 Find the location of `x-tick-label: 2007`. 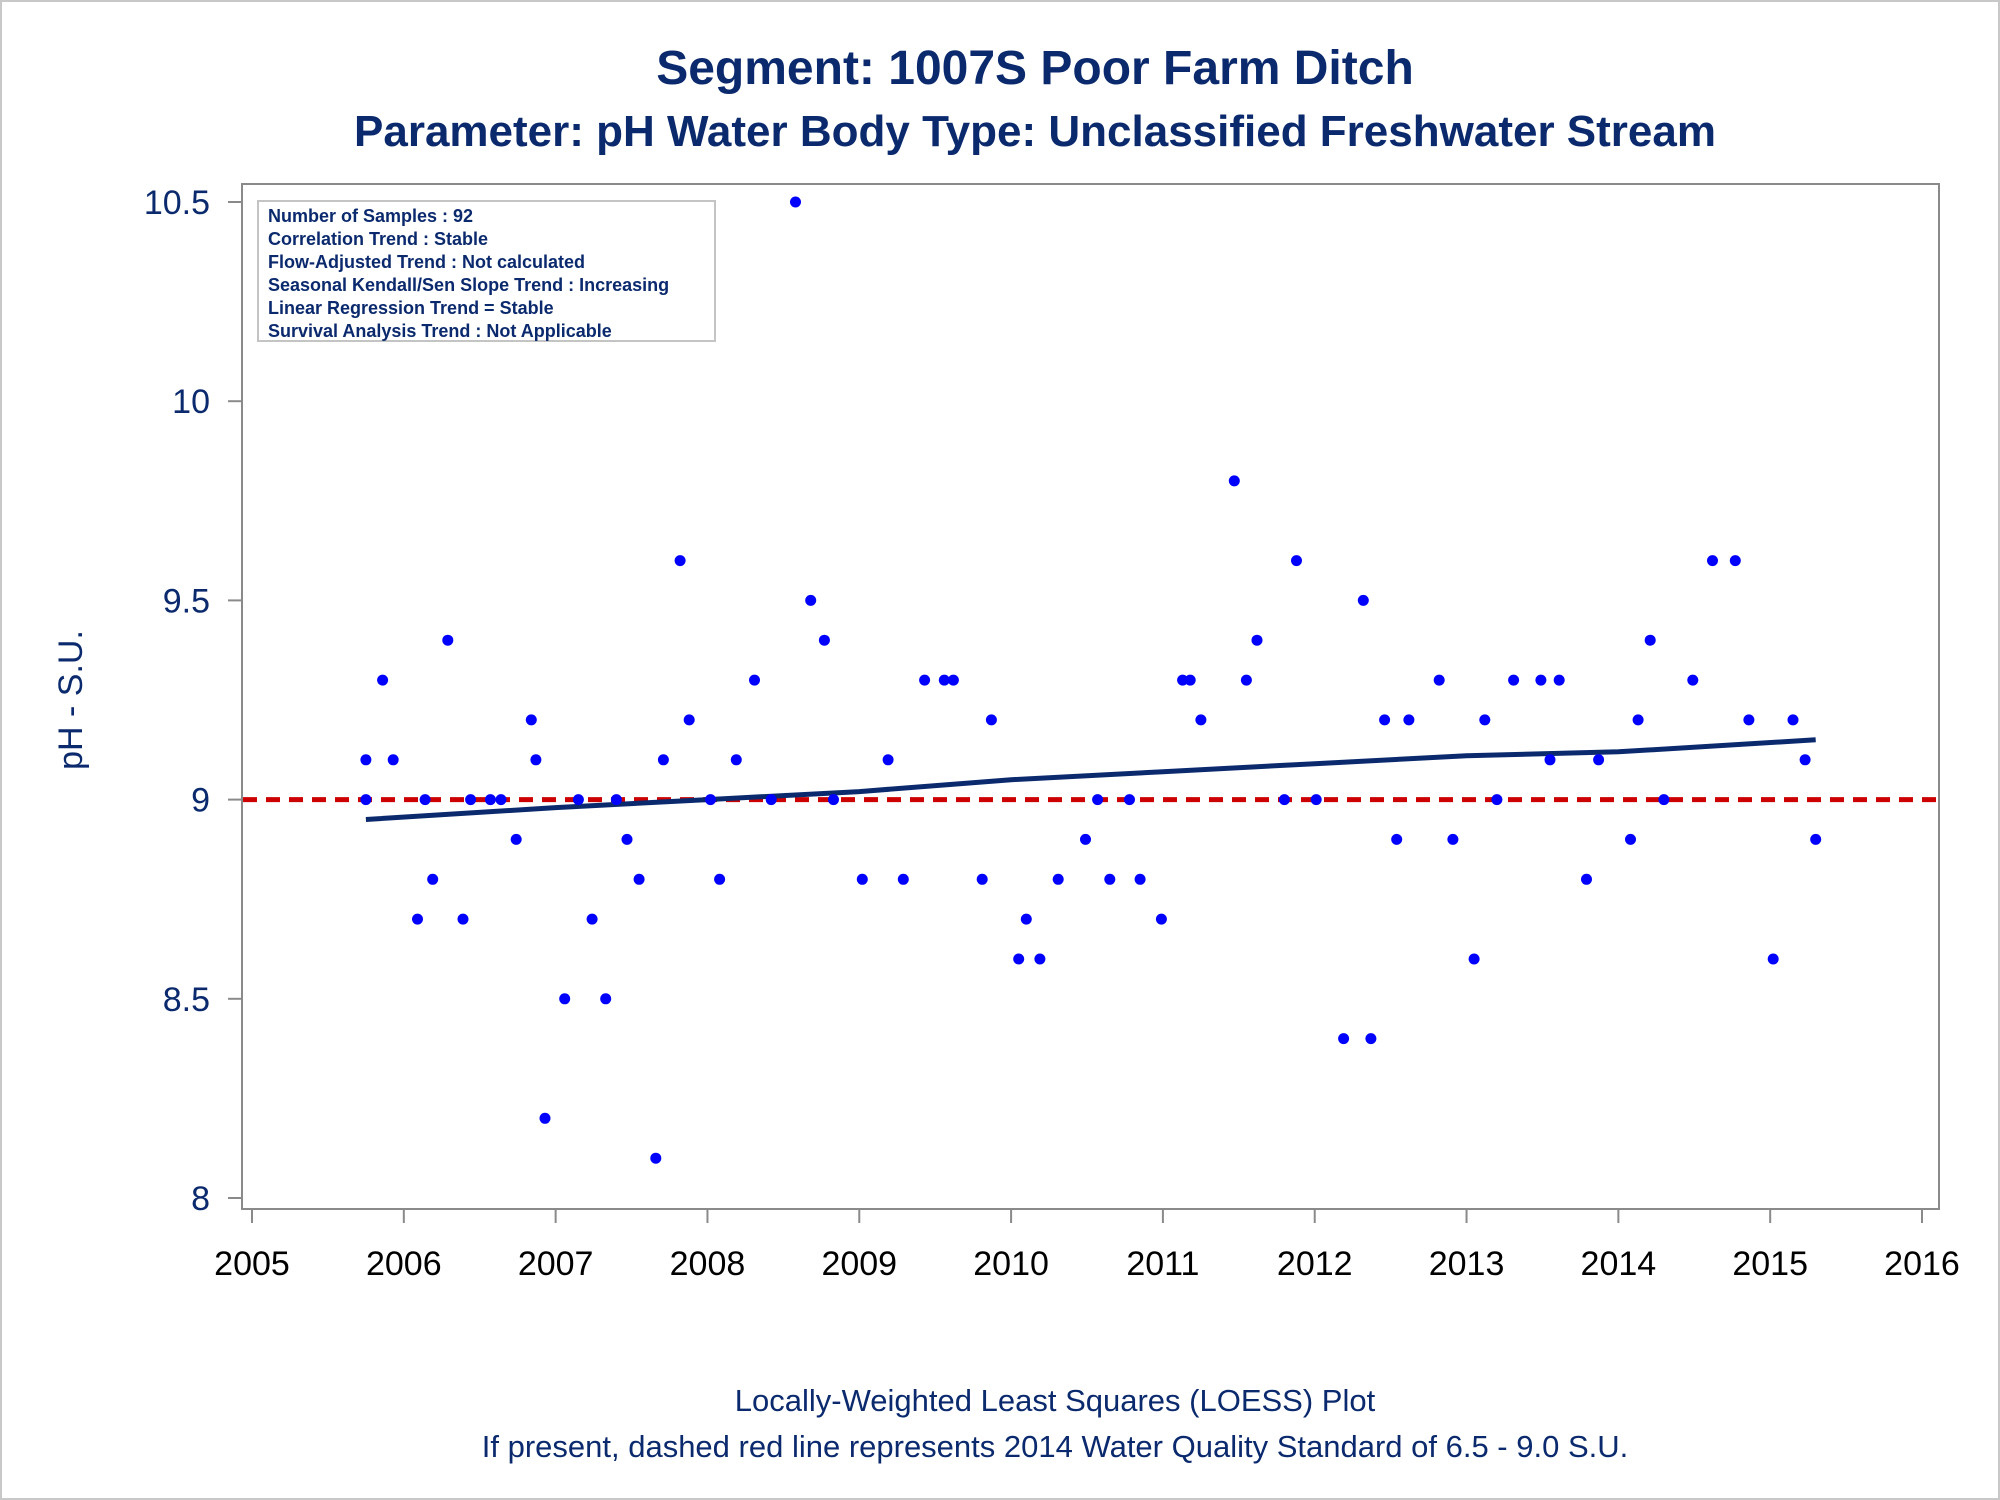

x-tick-label: 2007 is located at coordinates (556, 1264).